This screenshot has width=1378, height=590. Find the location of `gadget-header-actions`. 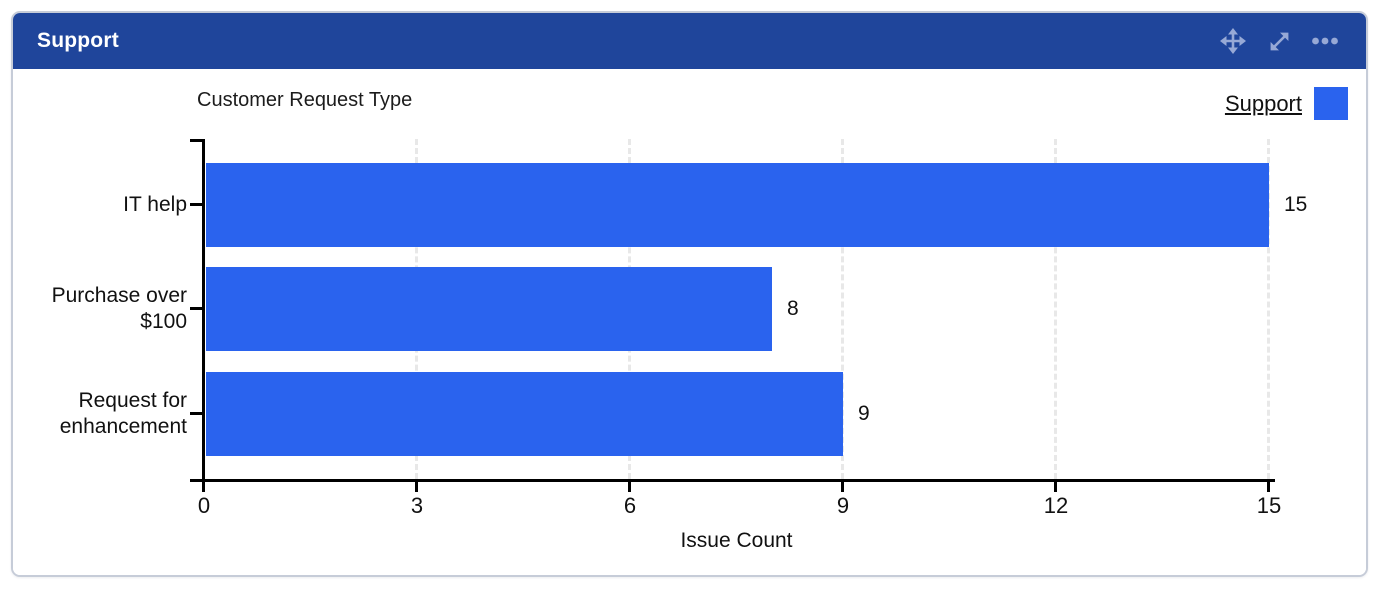

gadget-header-actions is located at coordinates (1279, 41).